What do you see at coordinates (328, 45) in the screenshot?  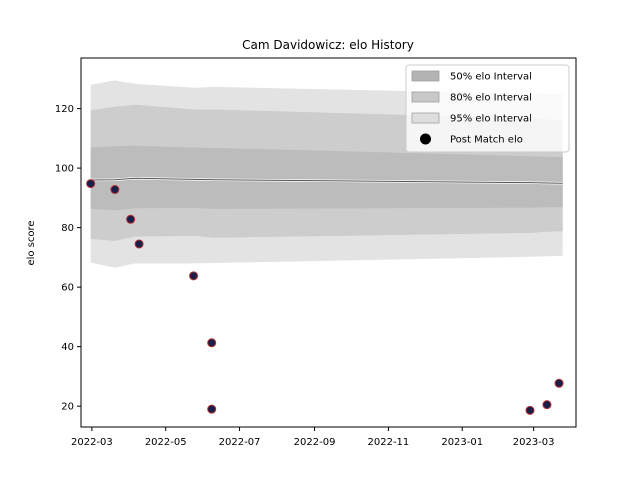 I see `chart-title: Cam Davidowicz: elo History` at bounding box center [328, 45].